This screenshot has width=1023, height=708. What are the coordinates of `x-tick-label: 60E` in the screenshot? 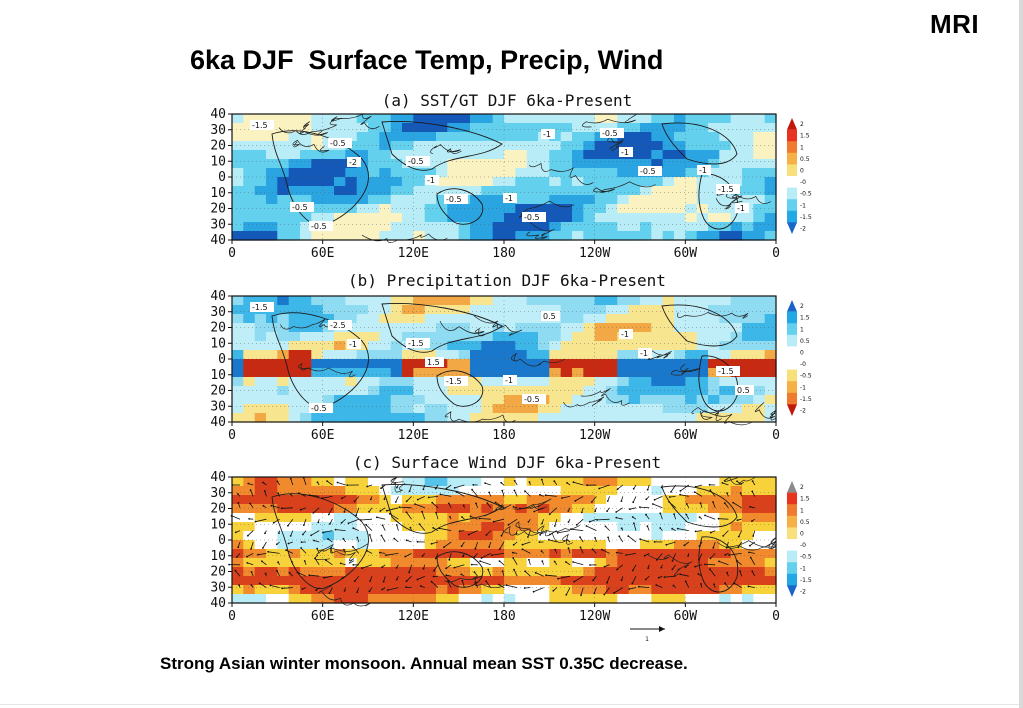 It's located at (322, 616).